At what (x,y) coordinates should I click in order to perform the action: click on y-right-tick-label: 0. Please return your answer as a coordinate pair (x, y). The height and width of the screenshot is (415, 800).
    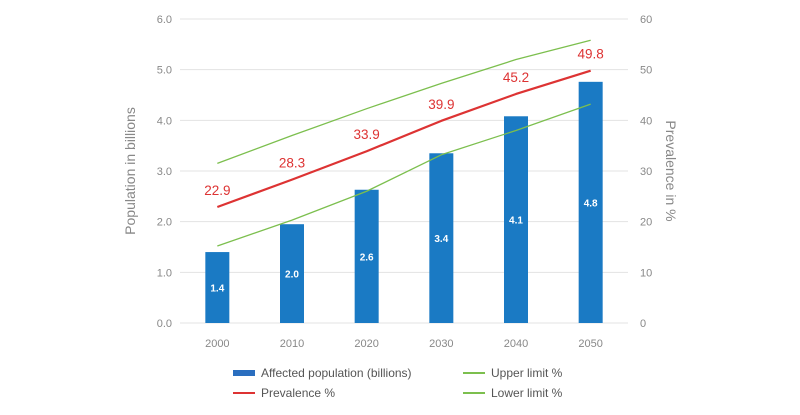
    Looking at the image, I should click on (643, 324).